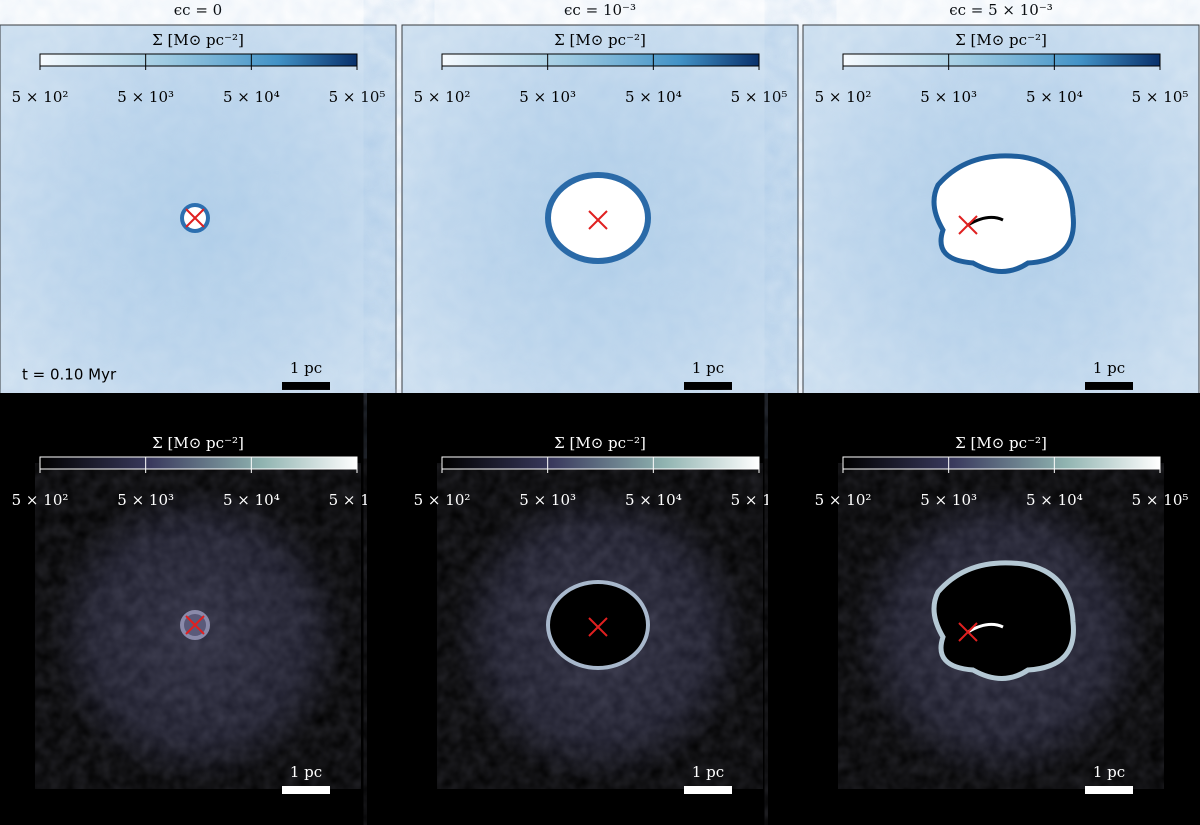 Image resolution: width=1200 pixels, height=825 pixels. I want to click on column-title: ϵc = 10⁻³, so click(600, 10).